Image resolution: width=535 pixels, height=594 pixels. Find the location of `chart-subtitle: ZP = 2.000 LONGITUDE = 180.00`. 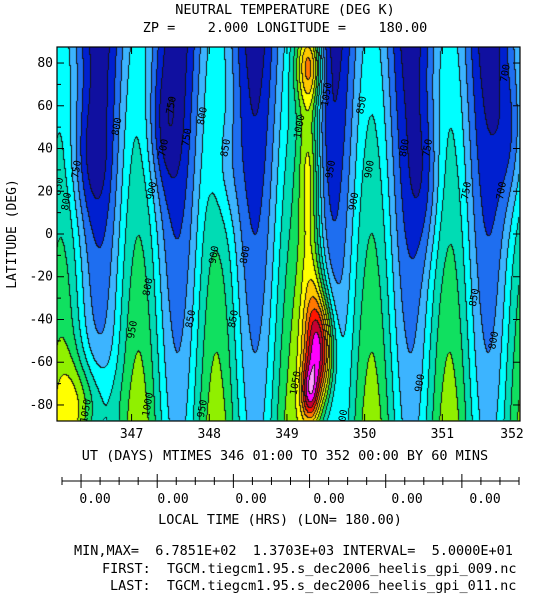

chart-subtitle: ZP = 2.000 LONGITUDE = 180.00 is located at coordinates (285, 28).